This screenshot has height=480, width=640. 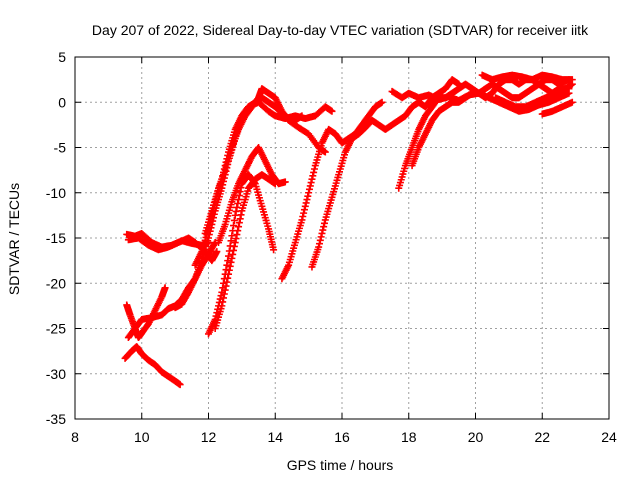 What do you see at coordinates (56, 238) in the screenshot?
I see `y-tick-label: -15` at bounding box center [56, 238].